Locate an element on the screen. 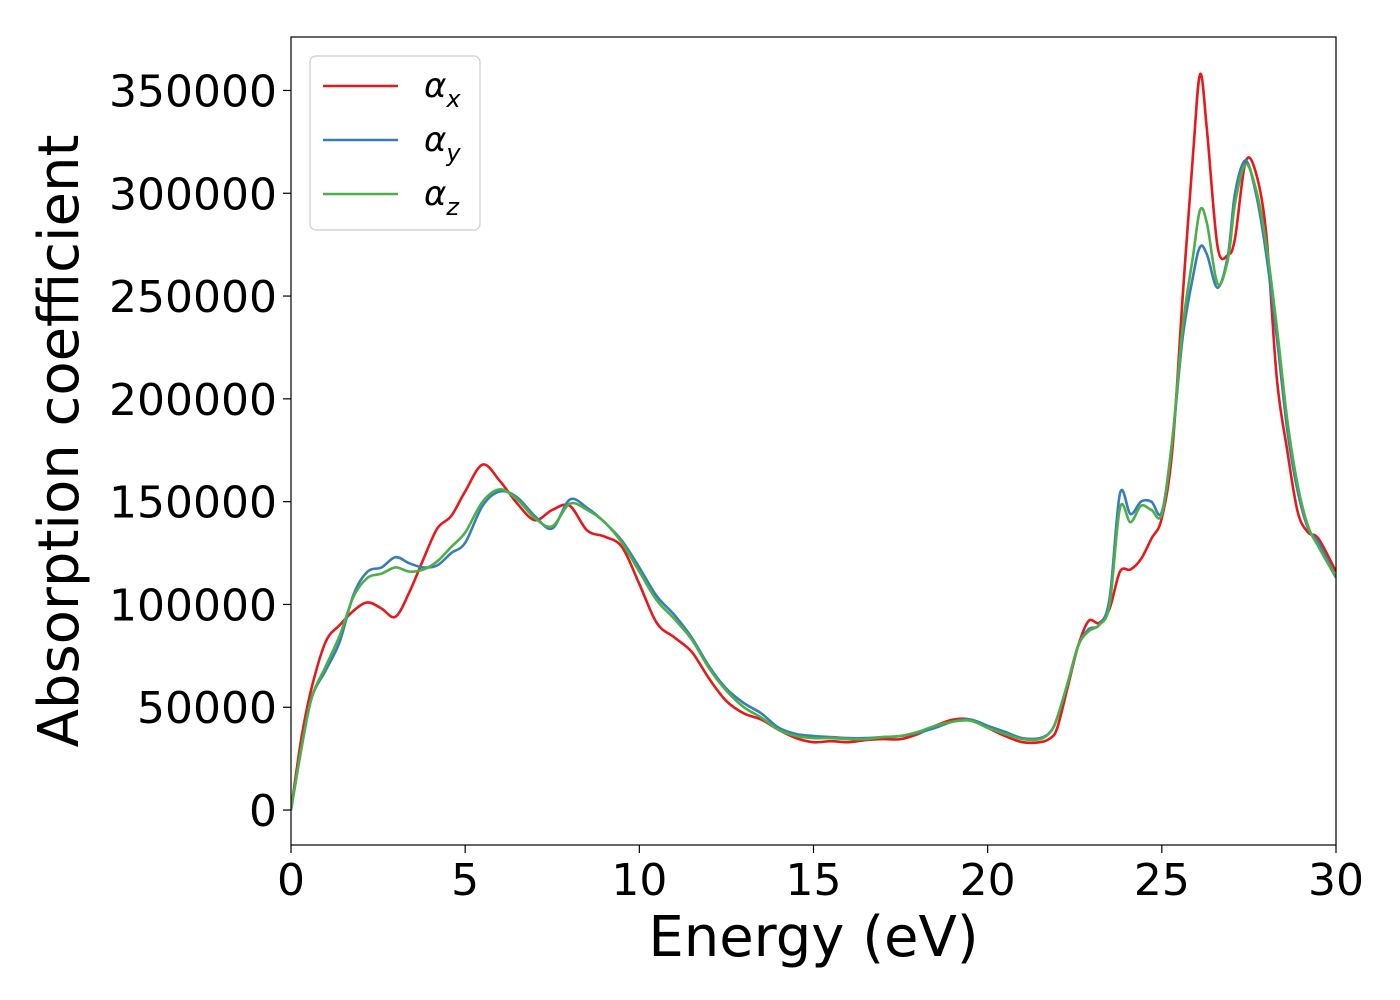  y-tick-label: 0 is located at coordinates (263, 811).